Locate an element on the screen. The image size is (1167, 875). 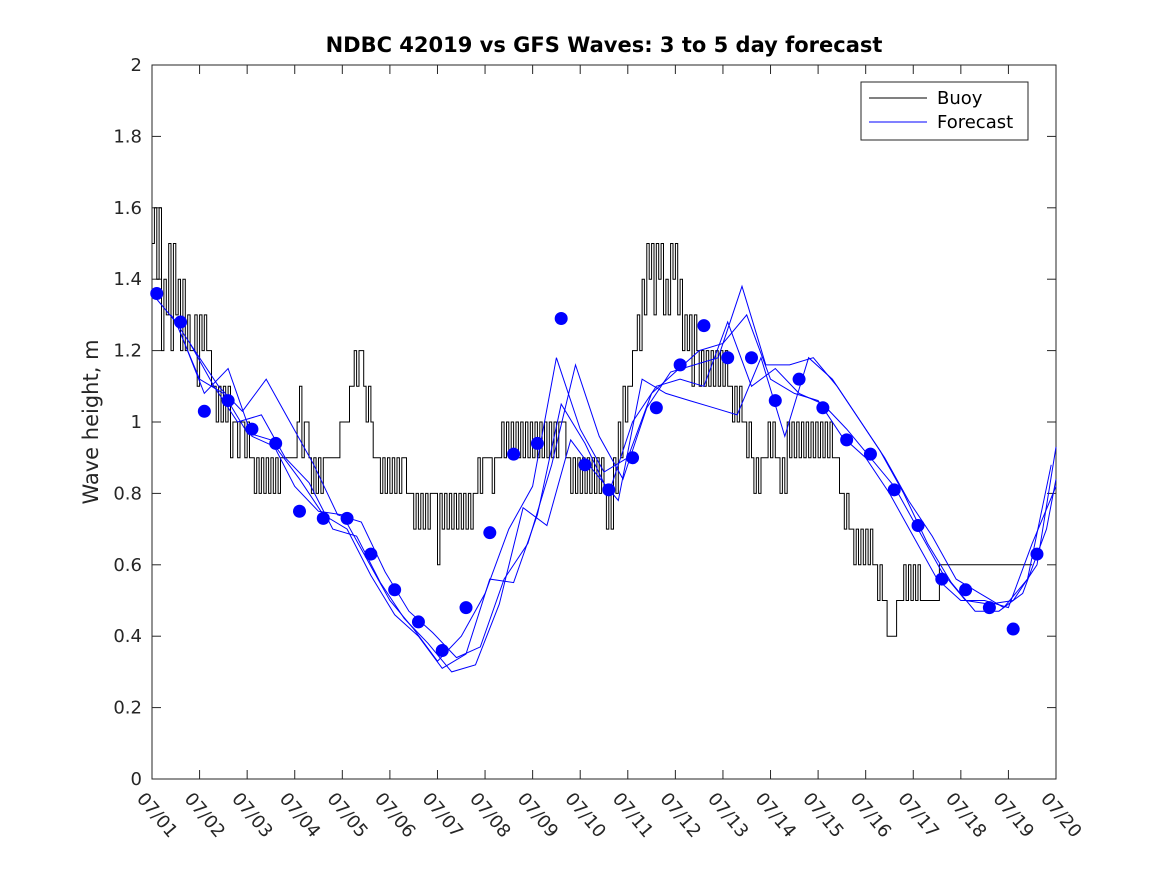
y-tick-label: 1.4 is located at coordinates (127, 279).